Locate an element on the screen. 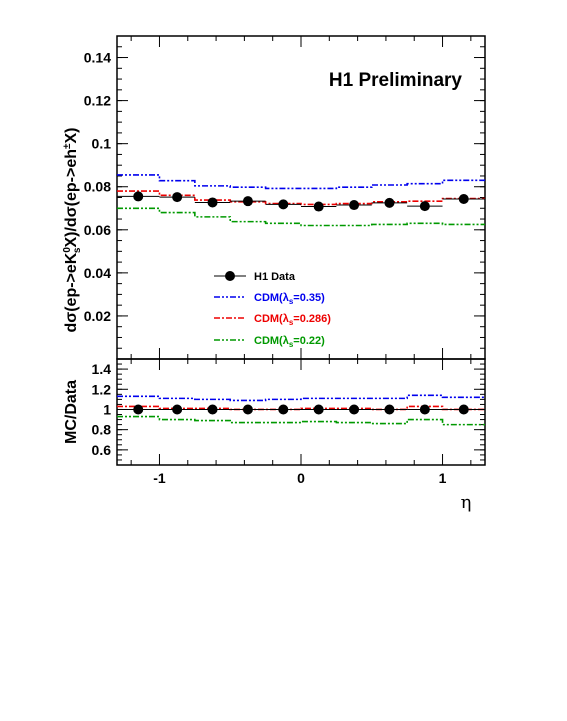  legend-cdm-022-suffix: =0.22) is located at coordinates (309, 341).